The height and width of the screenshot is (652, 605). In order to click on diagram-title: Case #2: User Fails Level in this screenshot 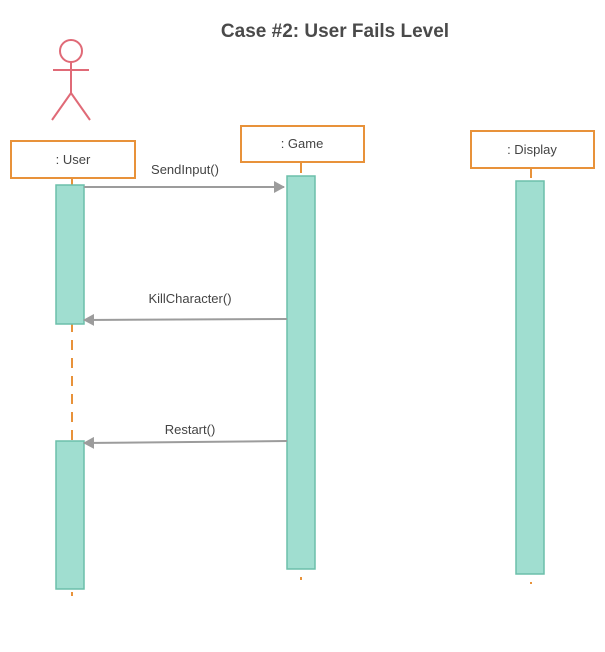, I will do `click(335, 31)`.